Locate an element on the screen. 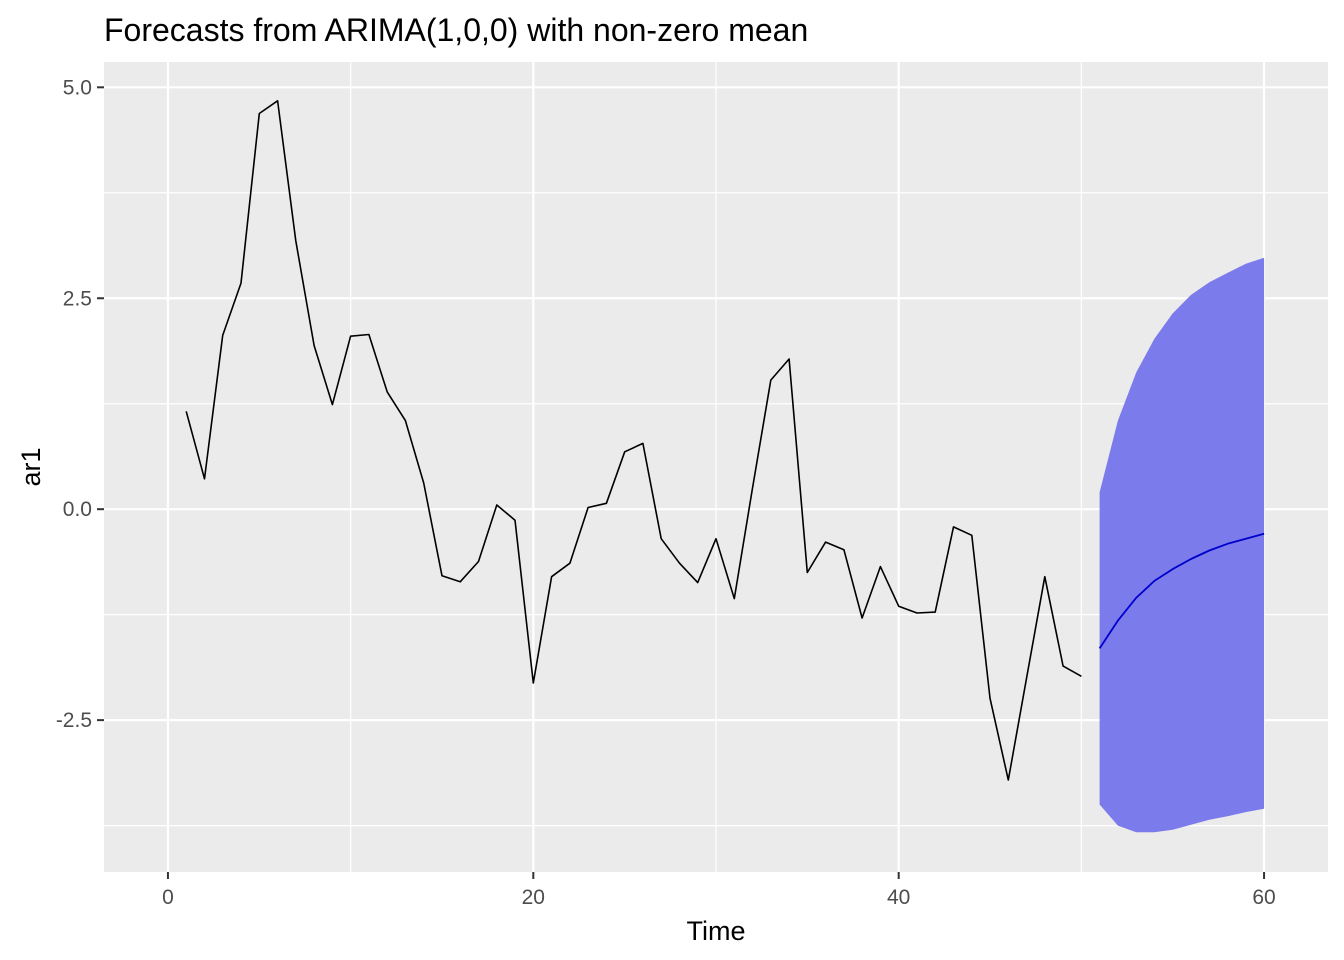 The height and width of the screenshot is (960, 1344). interval-band is located at coordinates (1182, 545).